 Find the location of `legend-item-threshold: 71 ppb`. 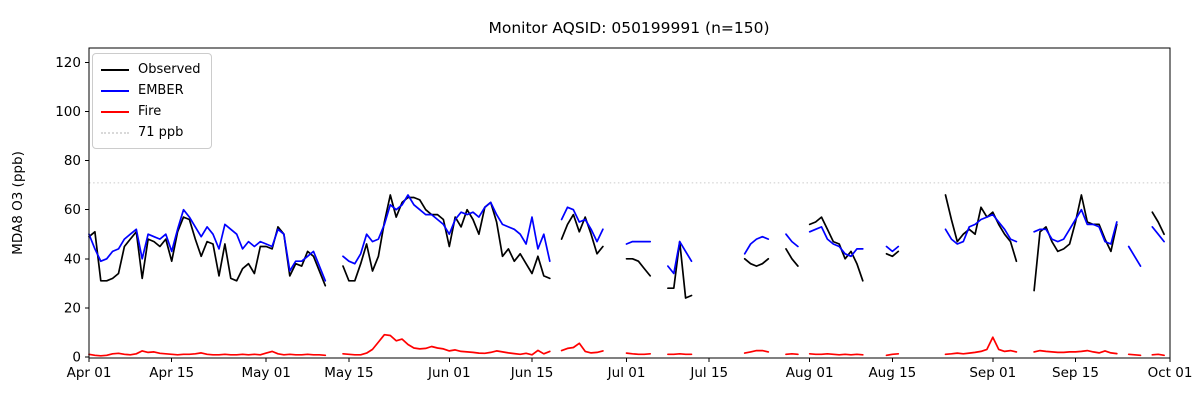

legend-item-threshold: 71 ppb is located at coordinates (151, 132).